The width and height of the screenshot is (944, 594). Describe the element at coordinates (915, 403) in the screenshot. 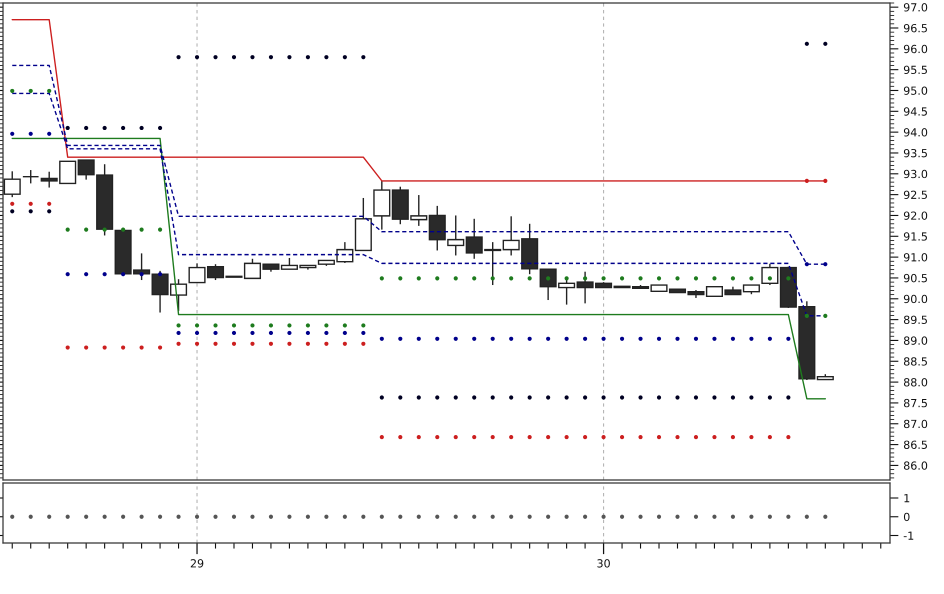

I see `y-tick-label: 87.5` at that location.